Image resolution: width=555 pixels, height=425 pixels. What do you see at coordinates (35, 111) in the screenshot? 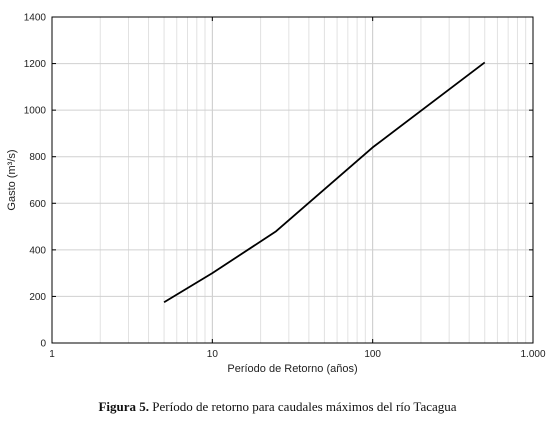
I see `y-tick-label: 1000` at bounding box center [35, 111].